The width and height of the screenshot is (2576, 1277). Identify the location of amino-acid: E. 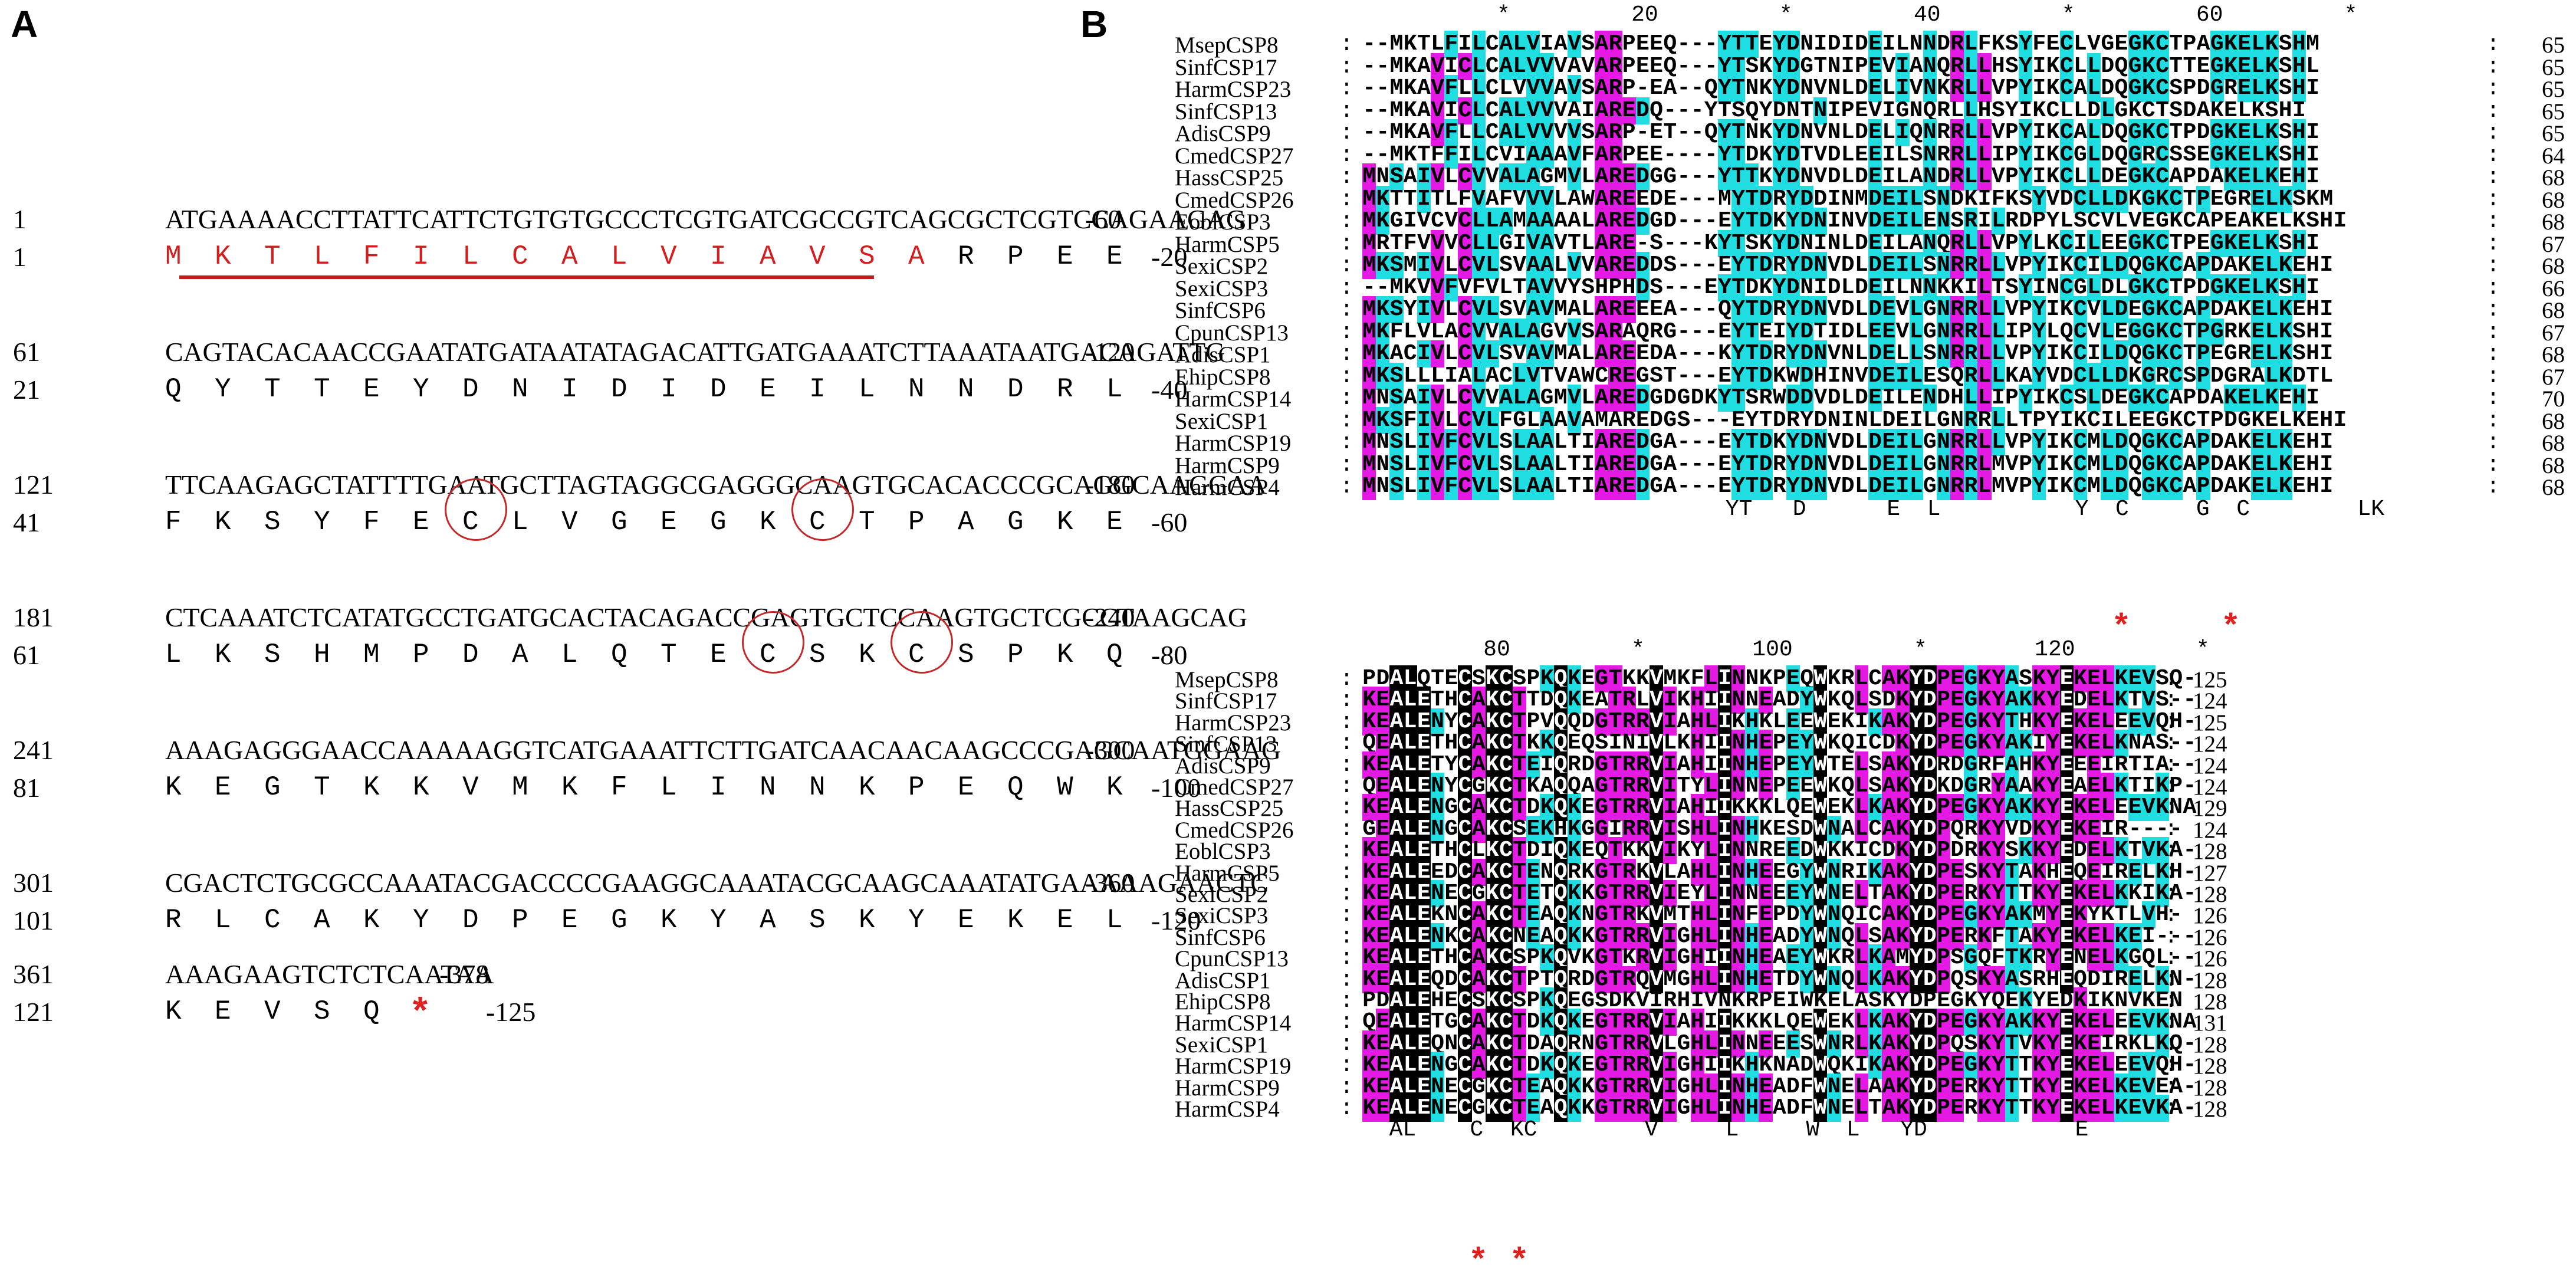
(421, 522).